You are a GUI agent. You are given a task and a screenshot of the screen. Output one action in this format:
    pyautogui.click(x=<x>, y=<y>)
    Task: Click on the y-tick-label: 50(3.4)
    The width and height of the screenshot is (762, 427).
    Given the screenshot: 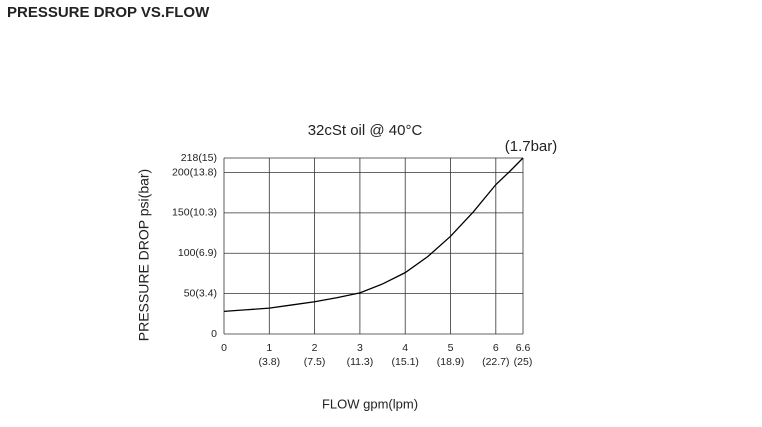 What is the action you would take?
    pyautogui.click(x=200, y=293)
    